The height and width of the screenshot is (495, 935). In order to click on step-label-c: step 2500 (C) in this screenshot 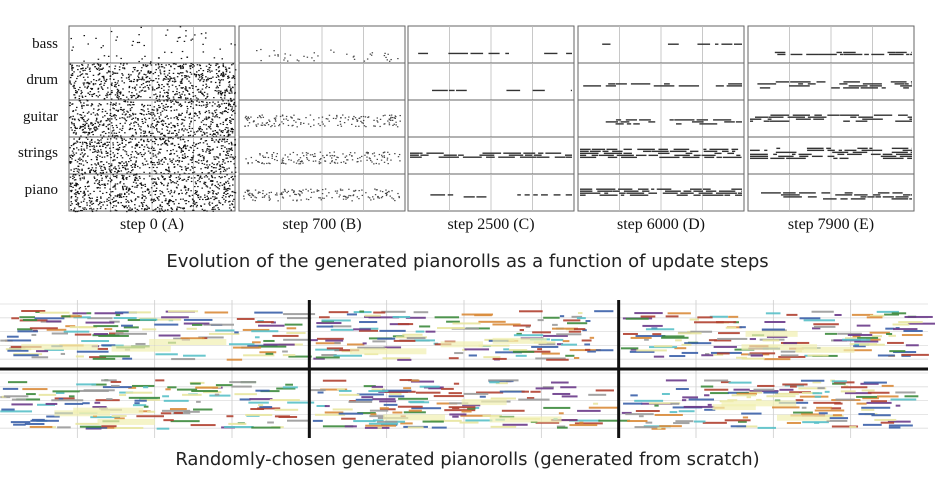, I will do `click(491, 224)`.